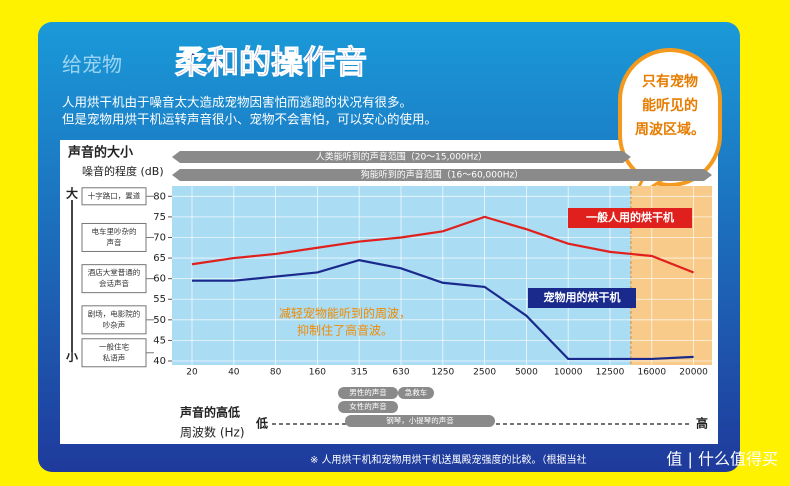 This screenshot has height=486, width=790. Describe the element at coordinates (114, 346) in the screenshot. I see `reference-label: 一般住宅` at that location.